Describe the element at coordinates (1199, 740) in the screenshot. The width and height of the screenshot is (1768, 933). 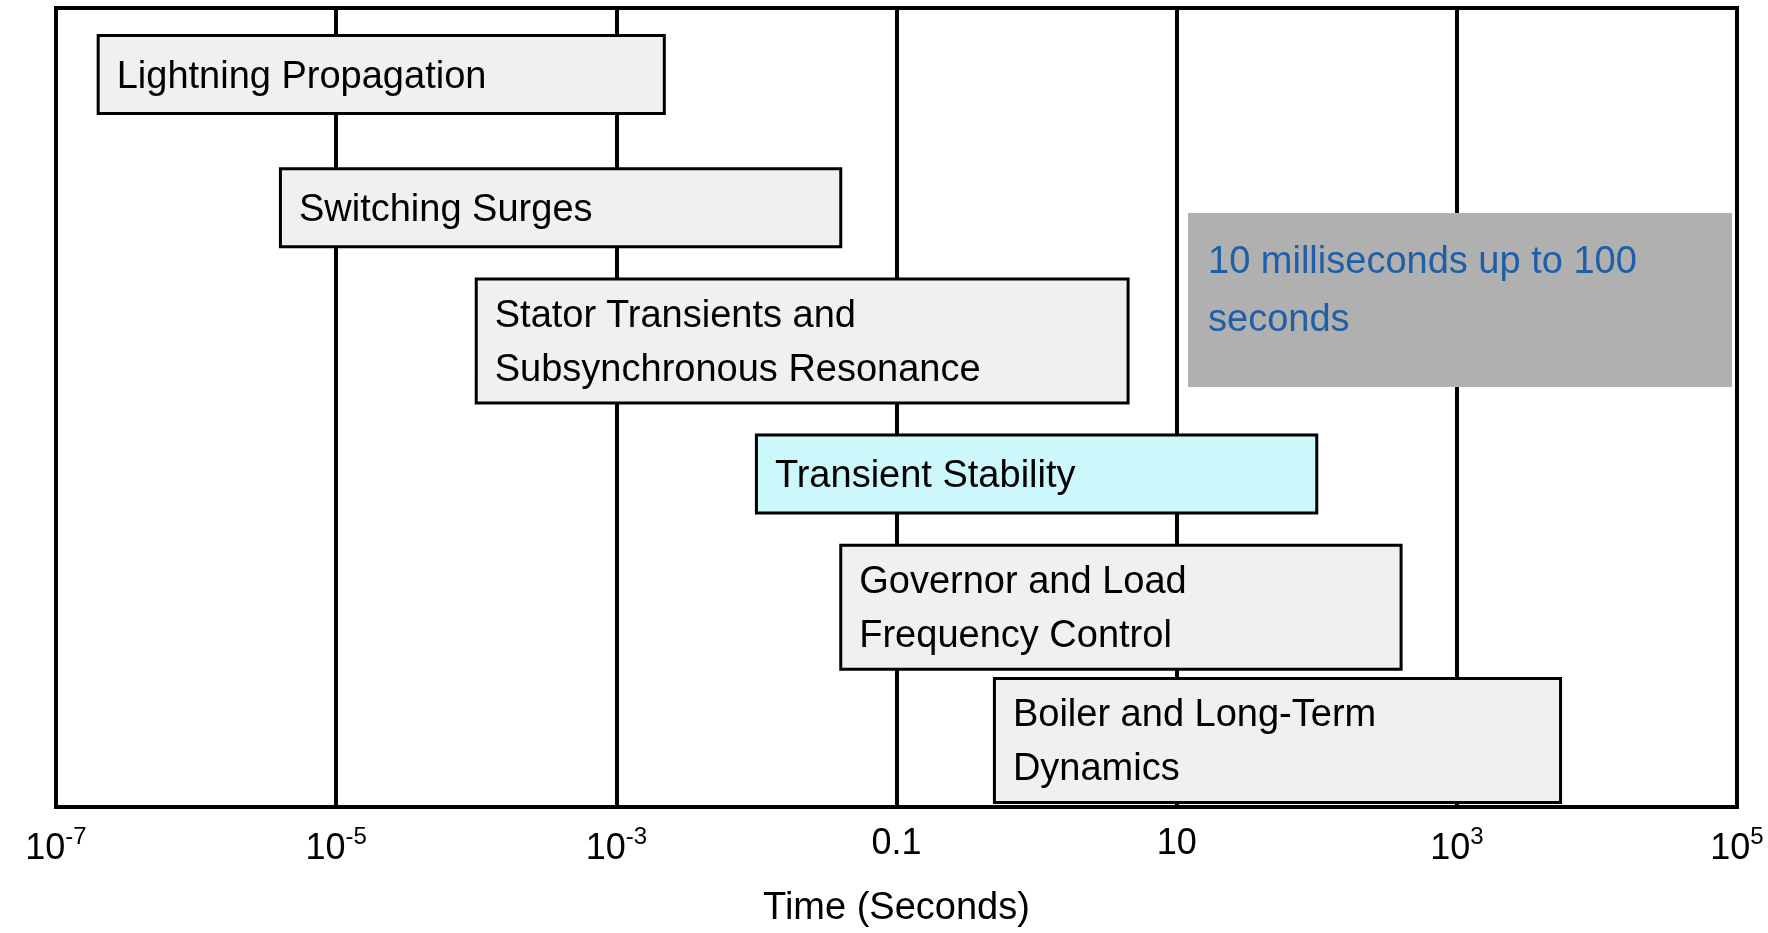
I see `y-tick-label: Boiler and Long-Term Dynamics` at that location.